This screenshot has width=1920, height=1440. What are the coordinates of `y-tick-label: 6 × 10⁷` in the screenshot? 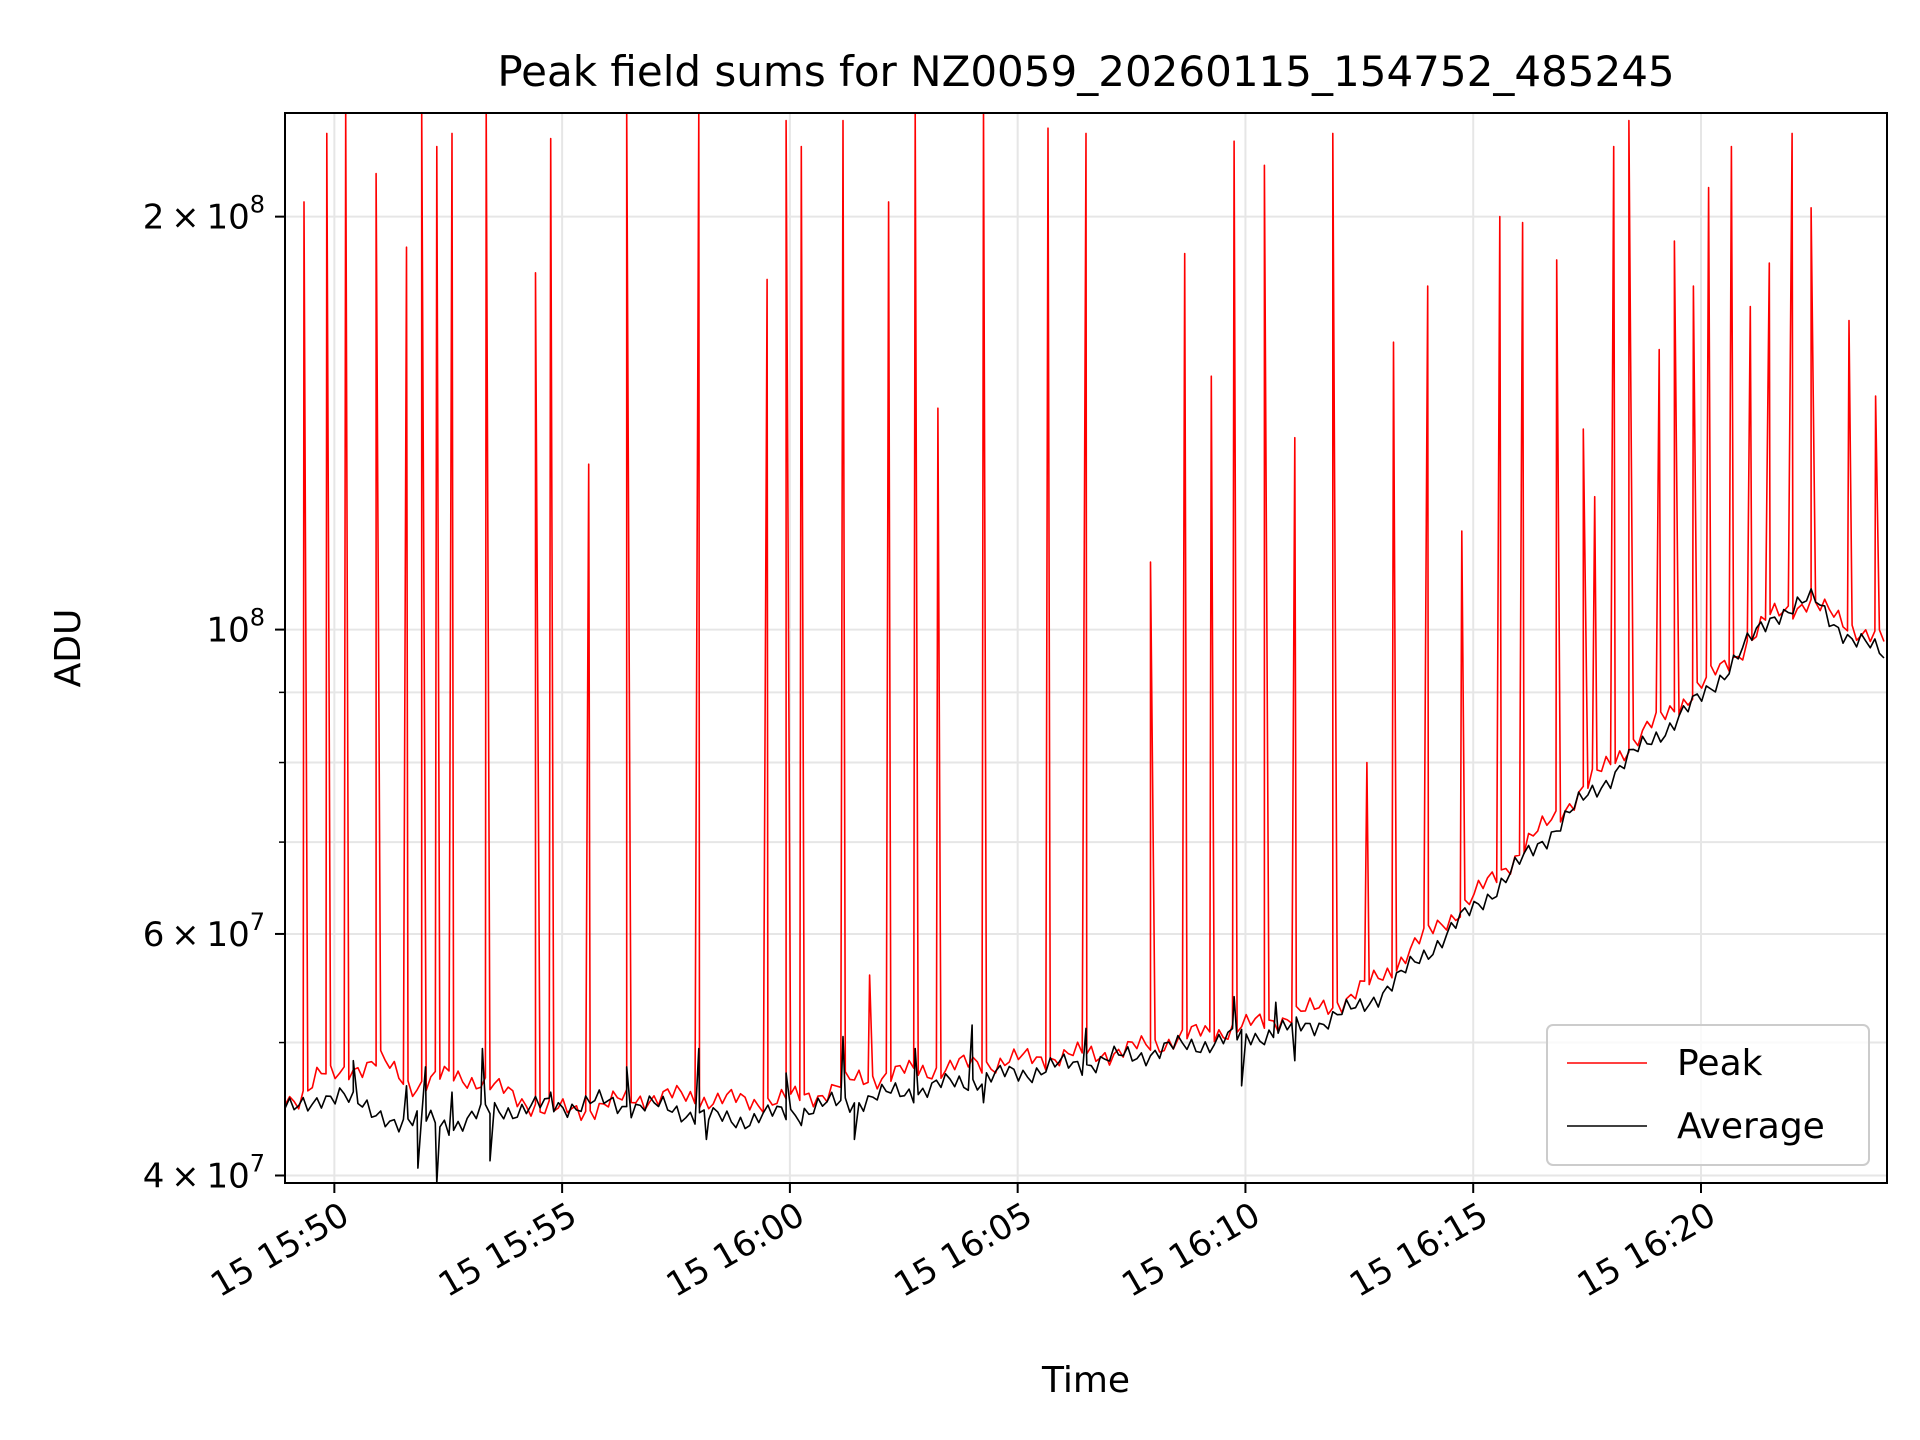 It's located at (204, 931).